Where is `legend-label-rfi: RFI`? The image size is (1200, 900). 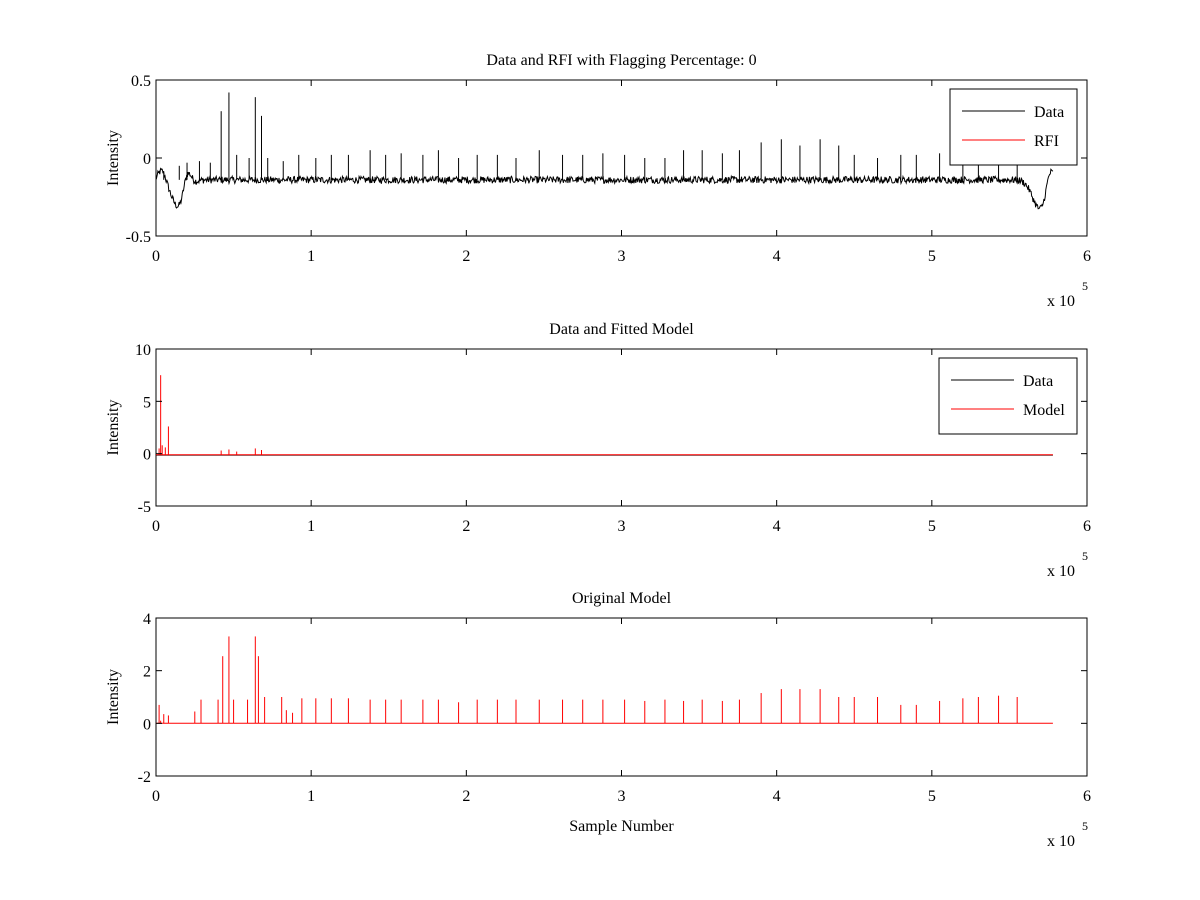 legend-label-rfi: RFI is located at coordinates (1046, 141).